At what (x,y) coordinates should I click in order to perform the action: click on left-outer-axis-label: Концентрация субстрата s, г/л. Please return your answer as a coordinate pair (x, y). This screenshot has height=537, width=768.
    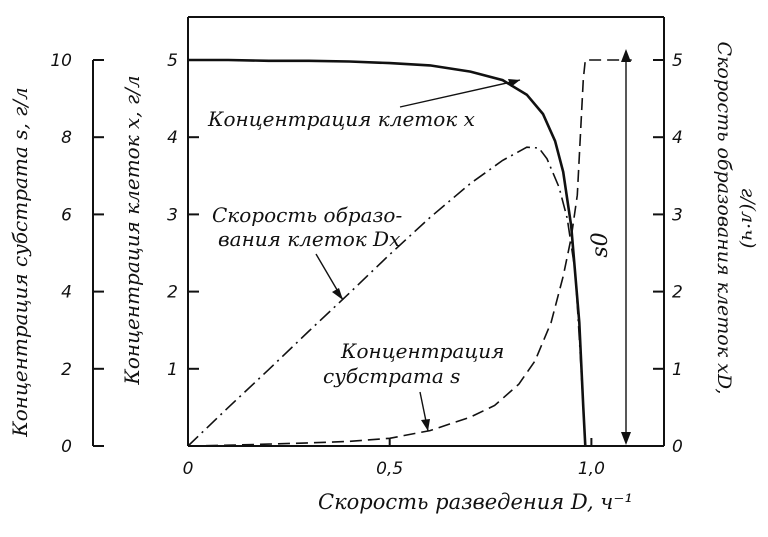
    Looking at the image, I should click on (20, 262).